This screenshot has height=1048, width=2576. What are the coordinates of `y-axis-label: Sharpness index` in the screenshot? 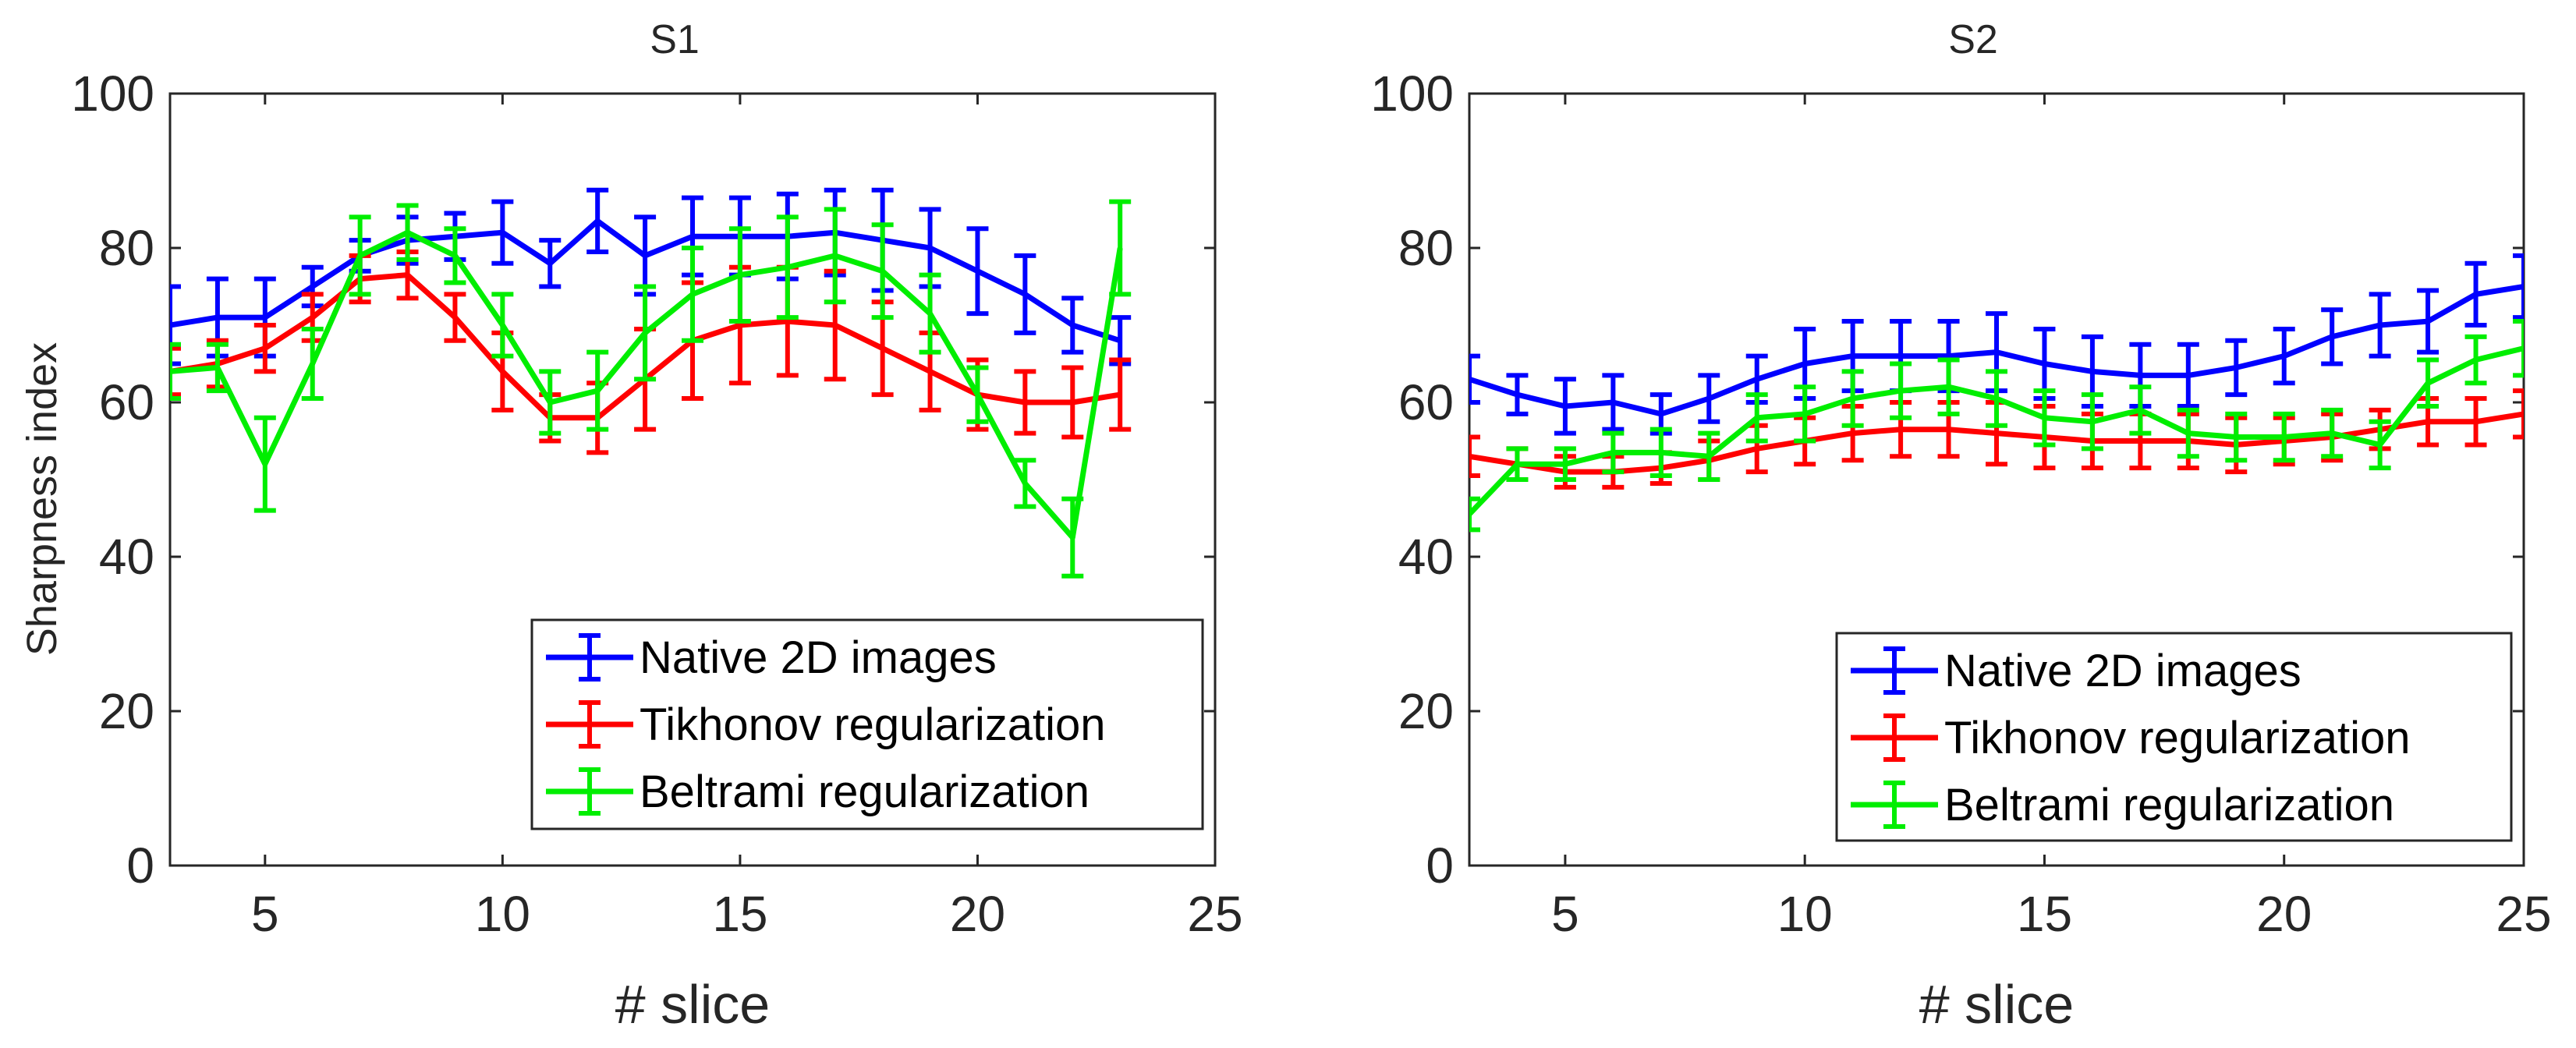 It's located at (42, 499).